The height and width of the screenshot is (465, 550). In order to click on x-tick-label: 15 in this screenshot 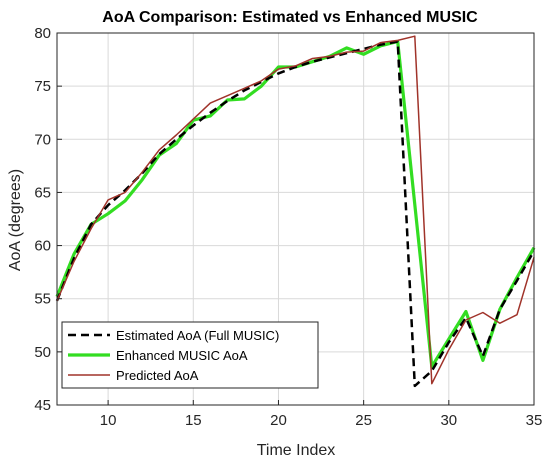, I will do `click(193, 420)`.